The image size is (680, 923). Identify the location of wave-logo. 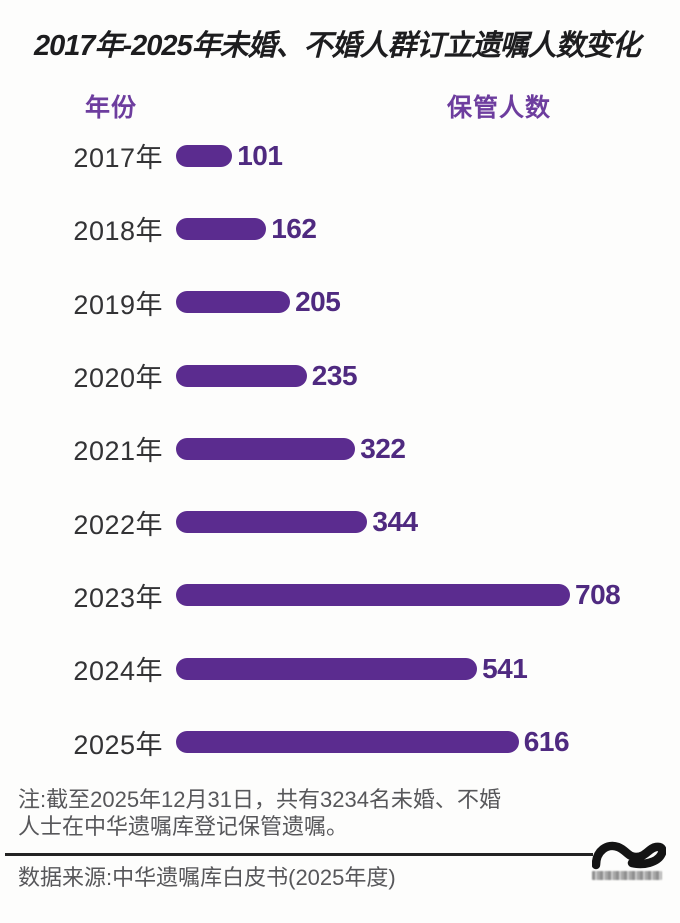
(630, 859).